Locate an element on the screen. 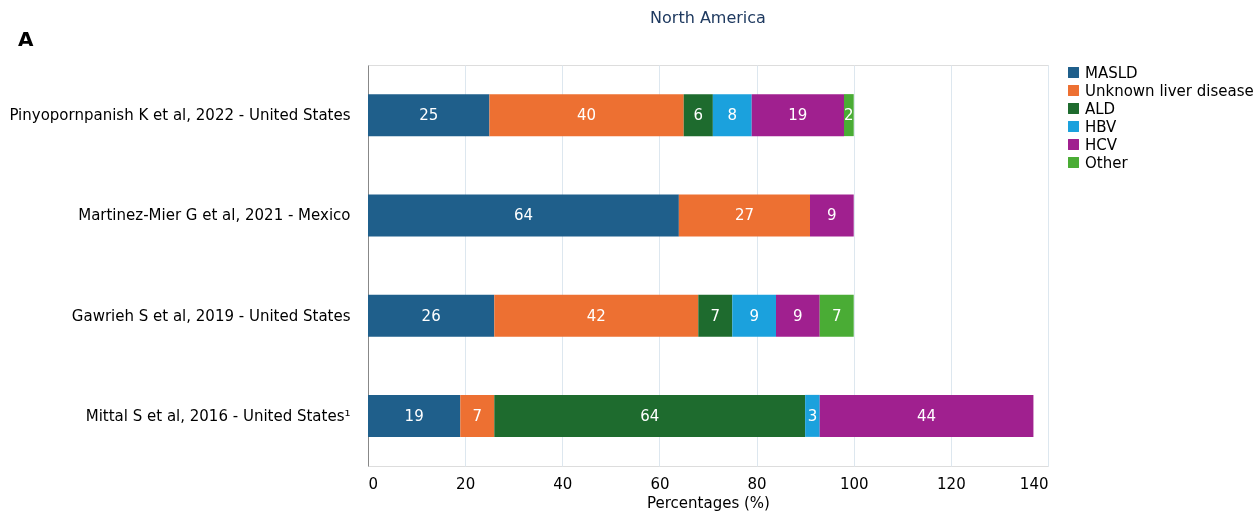 Image resolution: width=1259 pixels, height=515 pixels. legend-label: Unknown liver disease is located at coordinates (1169, 90).